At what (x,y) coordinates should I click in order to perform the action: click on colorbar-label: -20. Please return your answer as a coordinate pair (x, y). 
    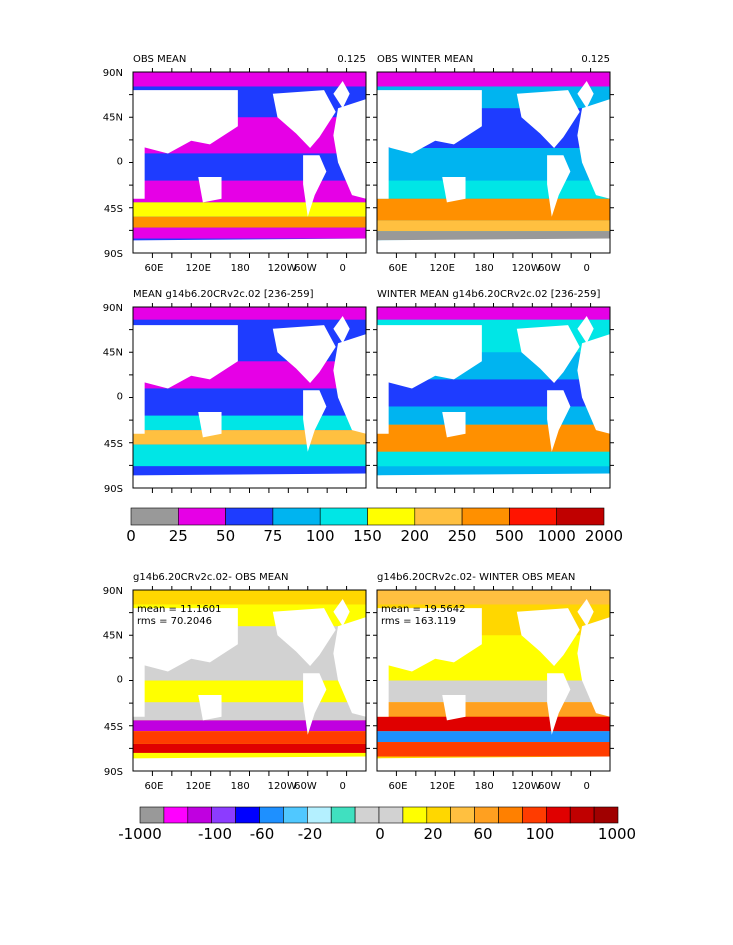
    Looking at the image, I should click on (310, 834).